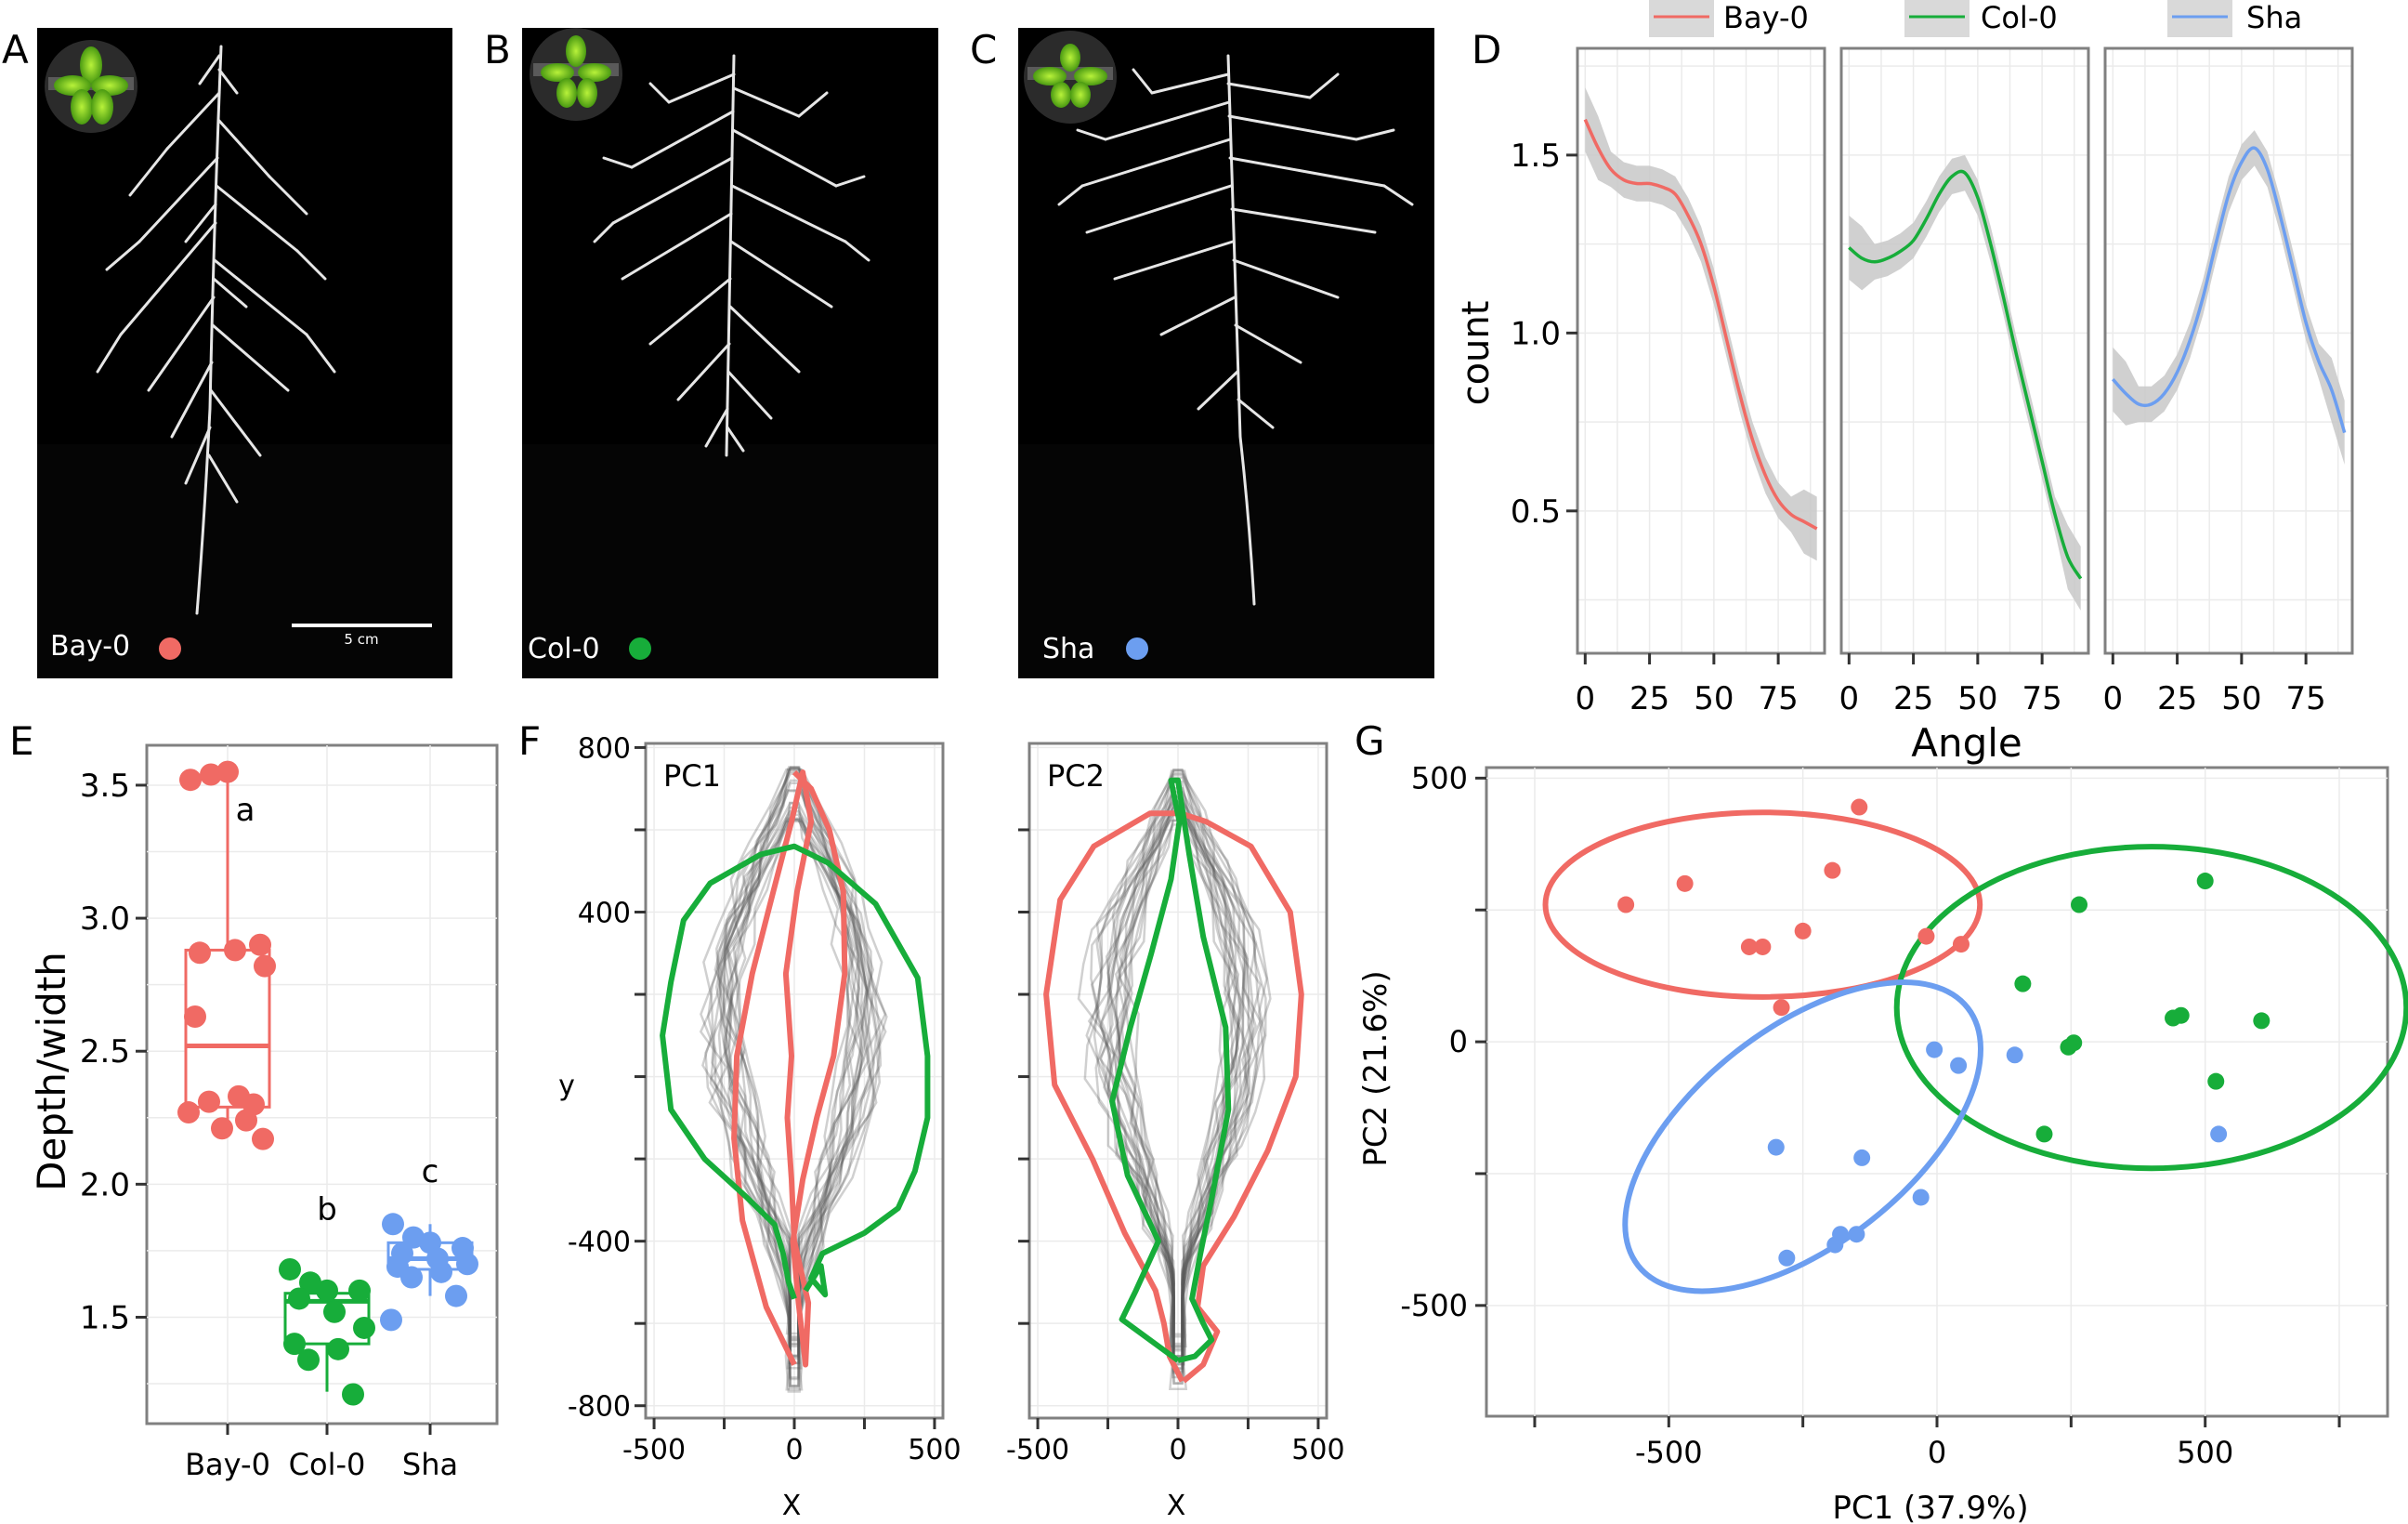  Describe the element at coordinates (1369, 741) in the screenshot. I see `panel-label-g: G` at that location.